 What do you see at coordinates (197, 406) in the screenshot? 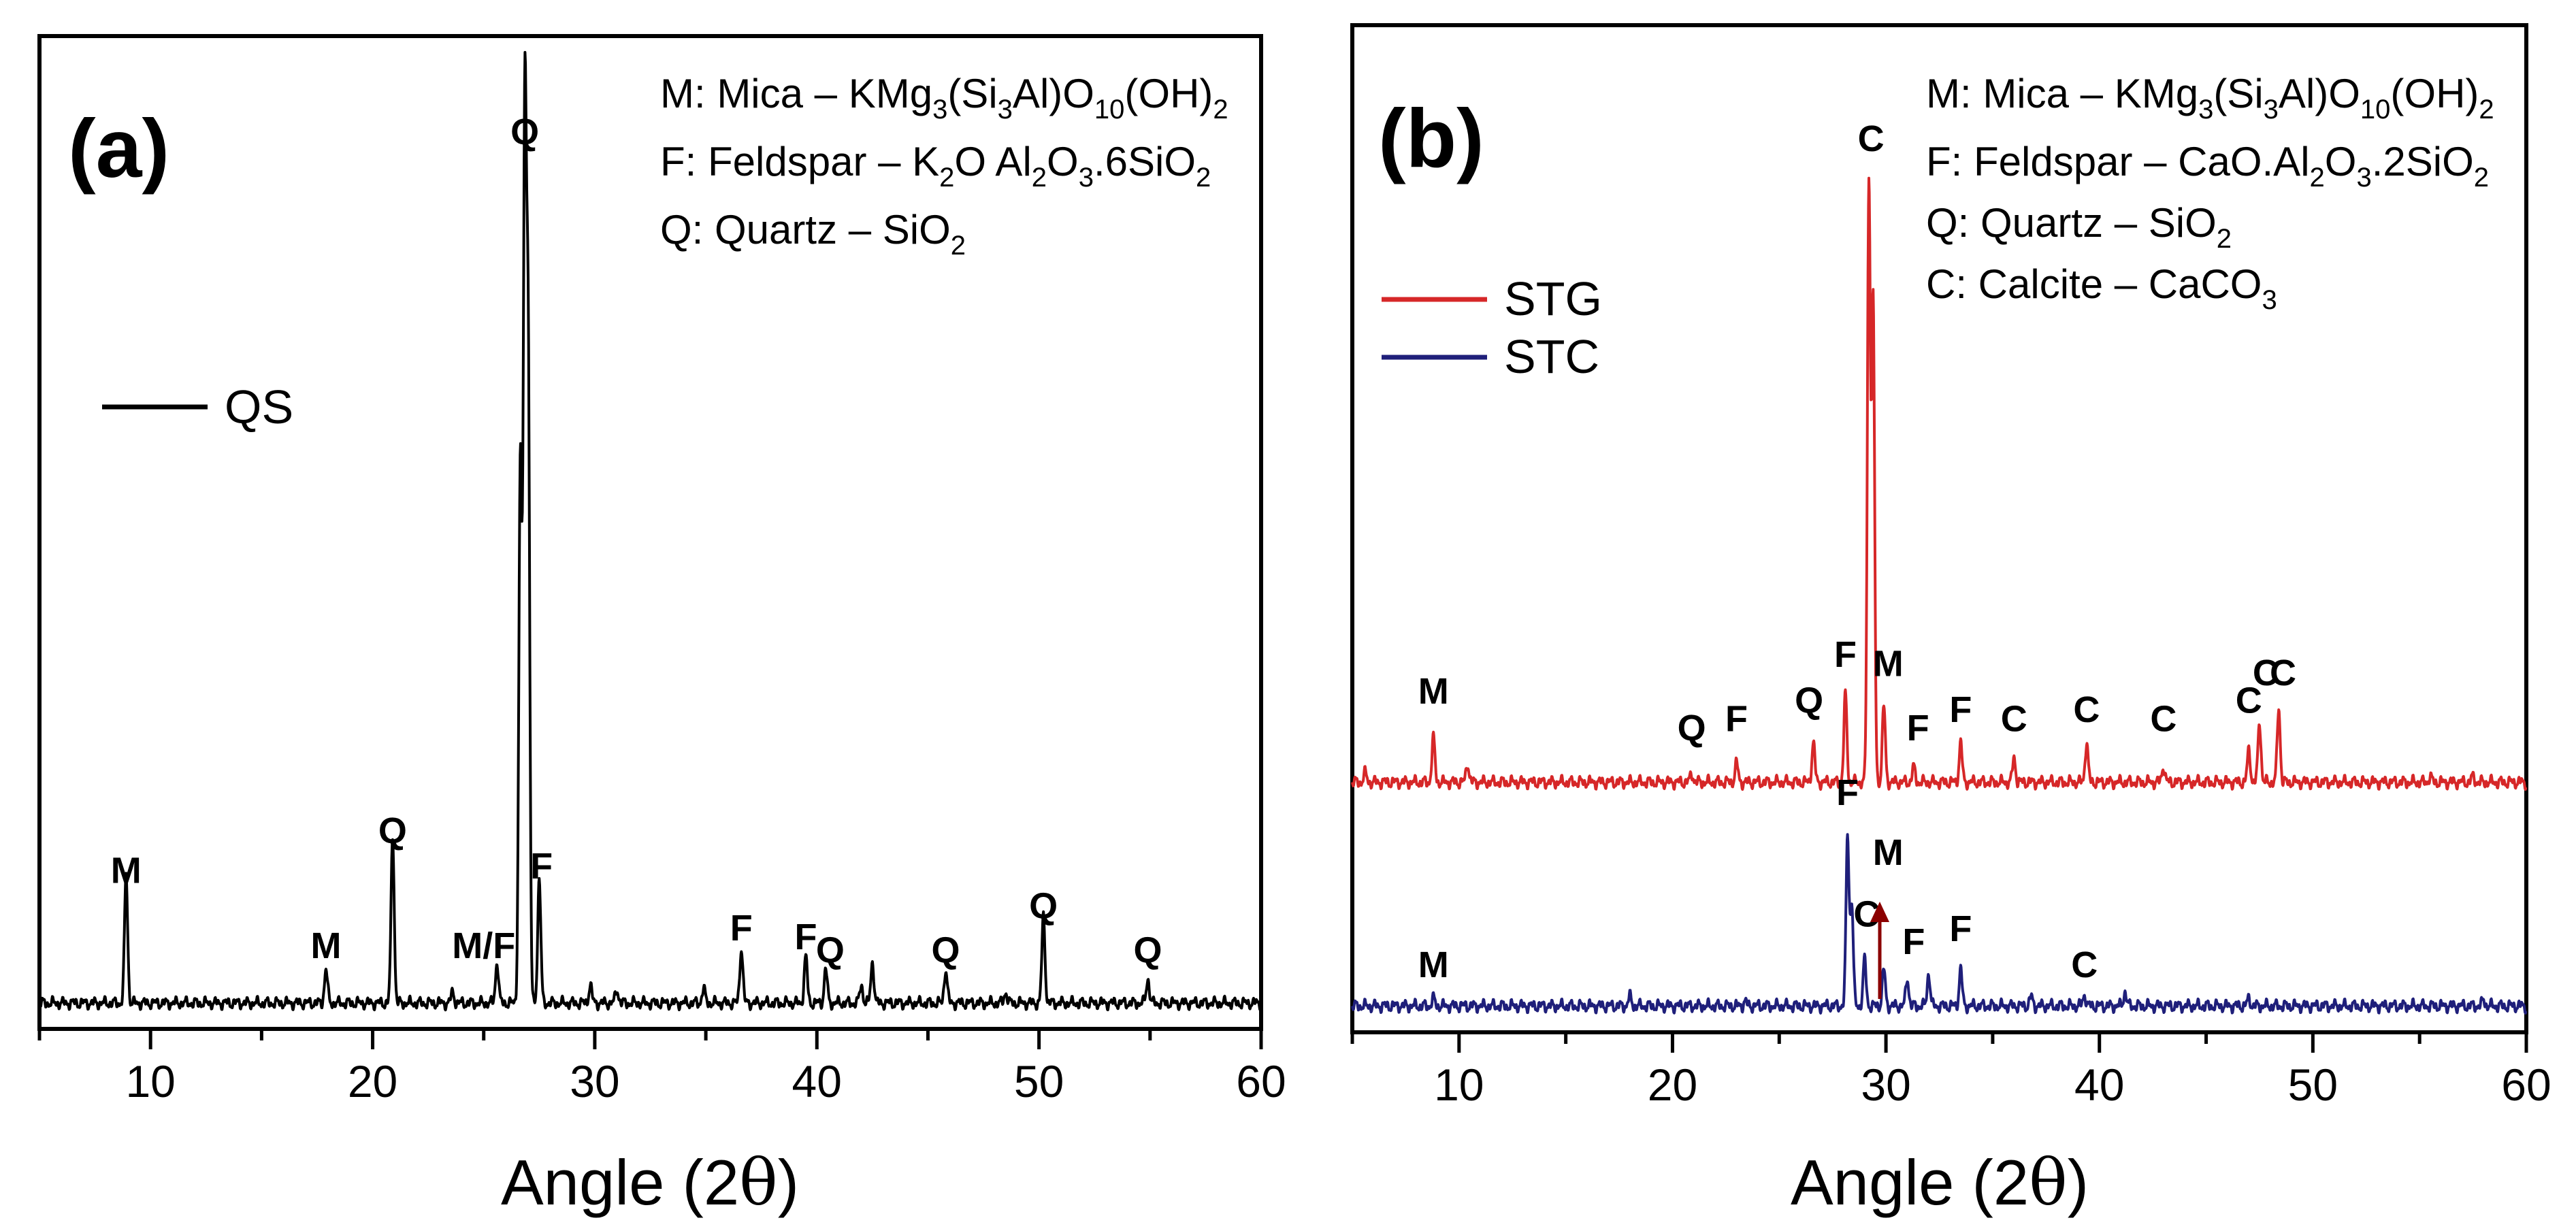
I see `panel-a-series-legend: QS` at bounding box center [197, 406].